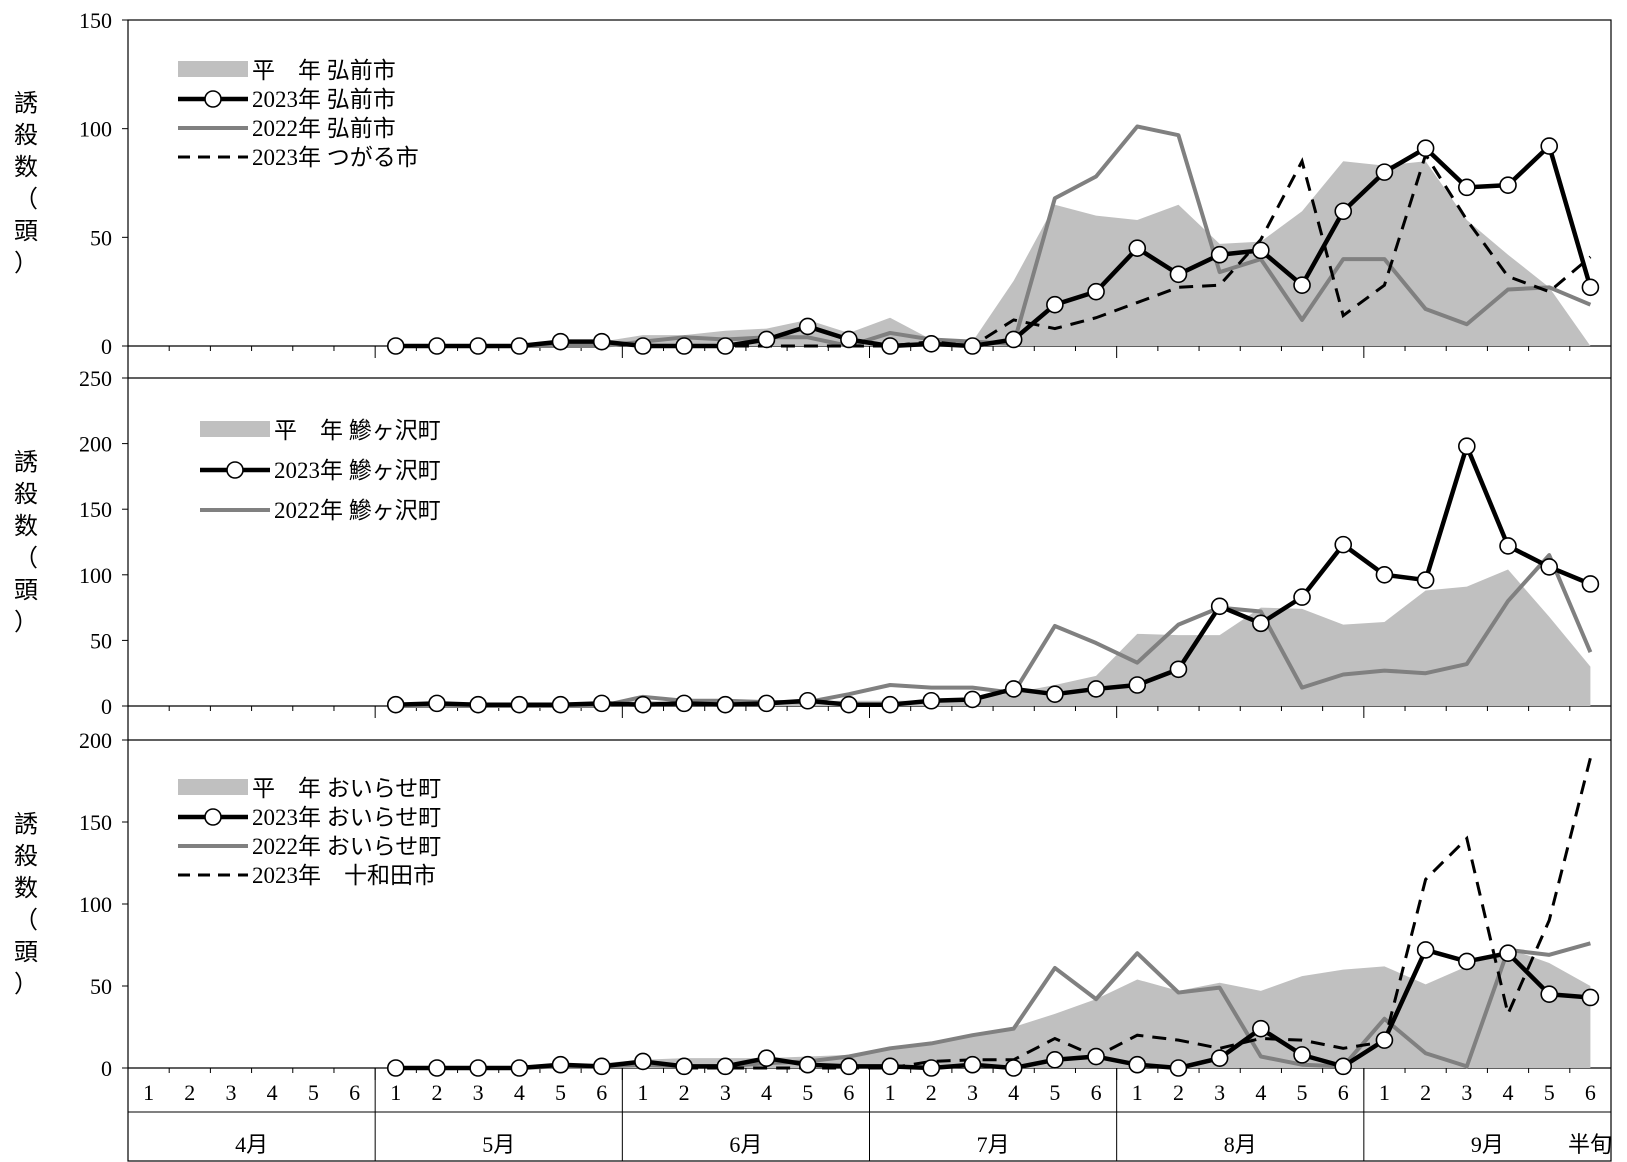  What do you see at coordinates (745, 1144) in the screenshot?
I see `month-label: 6月` at bounding box center [745, 1144].